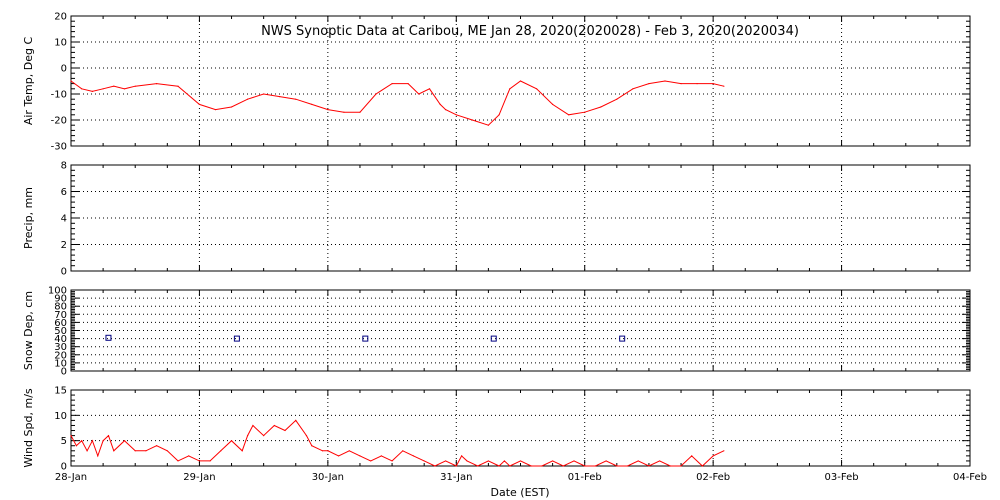  I want to click on y-tick-label: 8, so click(64, 166).